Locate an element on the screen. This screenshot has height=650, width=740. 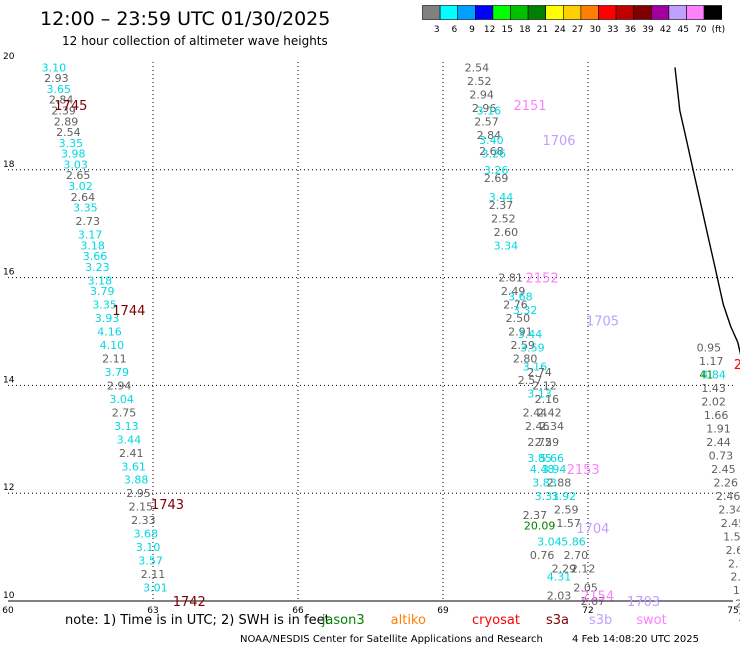
data-point-label: 2.46 is located at coordinates (728, 496).